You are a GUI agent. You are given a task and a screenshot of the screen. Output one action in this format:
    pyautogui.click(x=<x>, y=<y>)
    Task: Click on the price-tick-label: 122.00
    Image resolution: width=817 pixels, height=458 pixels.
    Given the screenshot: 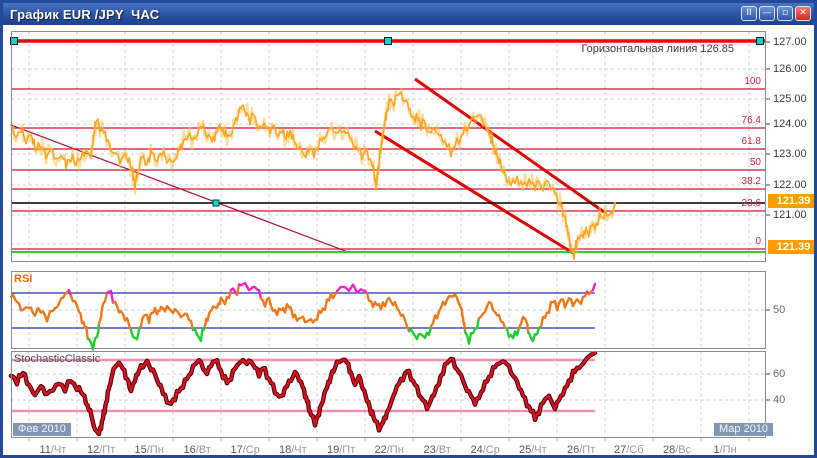 What is the action you would take?
    pyautogui.click(x=790, y=185)
    